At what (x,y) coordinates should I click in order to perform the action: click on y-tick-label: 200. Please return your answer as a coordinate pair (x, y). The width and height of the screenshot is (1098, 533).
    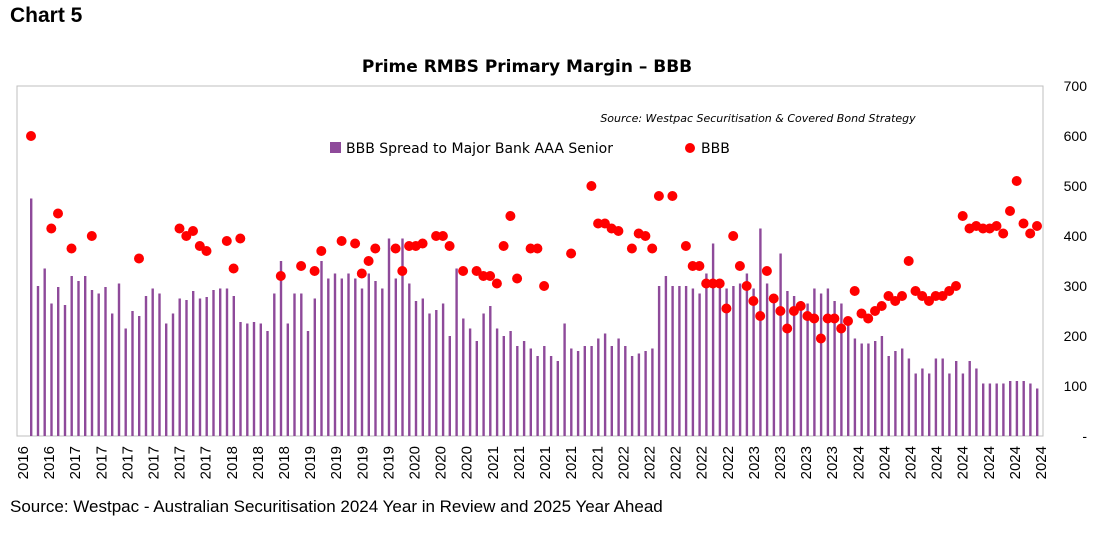
    Looking at the image, I should click on (1076, 336).